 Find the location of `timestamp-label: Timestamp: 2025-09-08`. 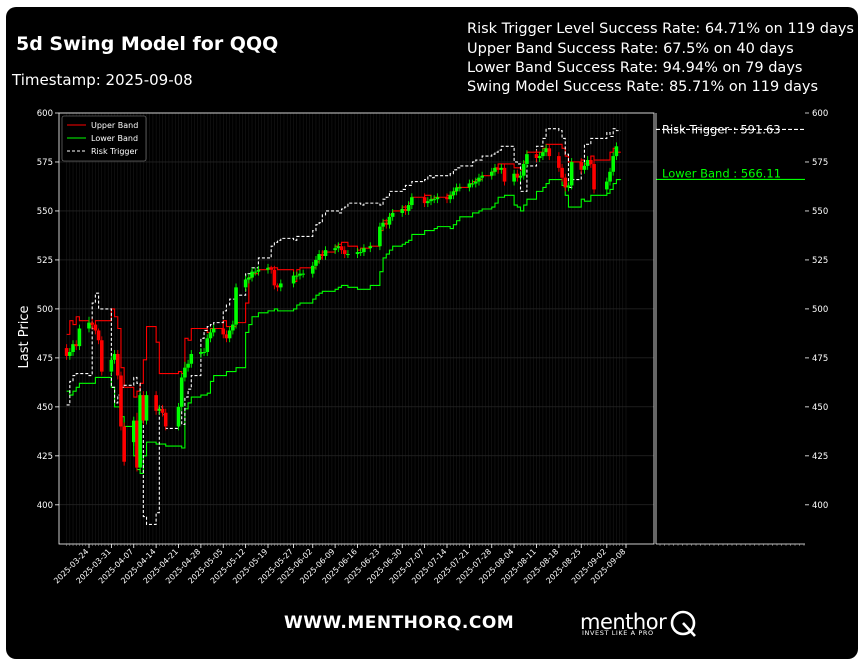

timestamp-label: Timestamp: 2025-09-08 is located at coordinates (102, 80).